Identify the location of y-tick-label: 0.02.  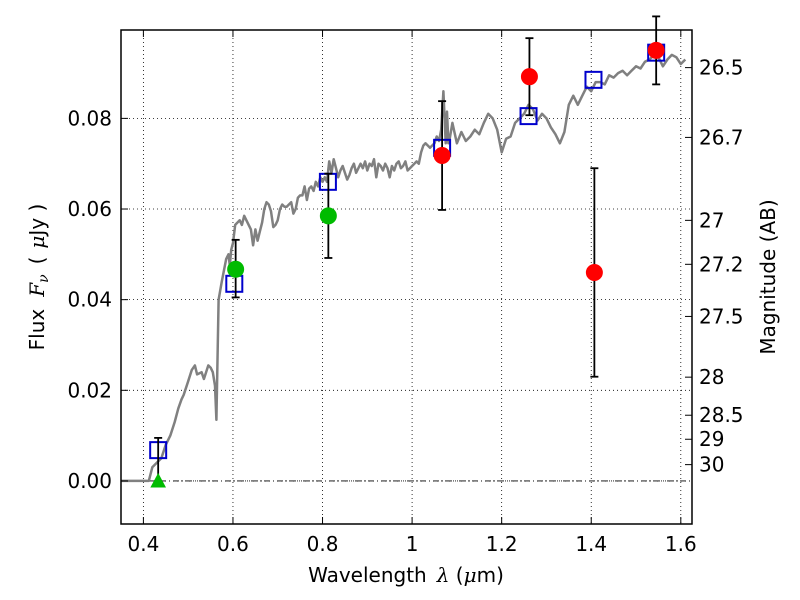
(89, 390).